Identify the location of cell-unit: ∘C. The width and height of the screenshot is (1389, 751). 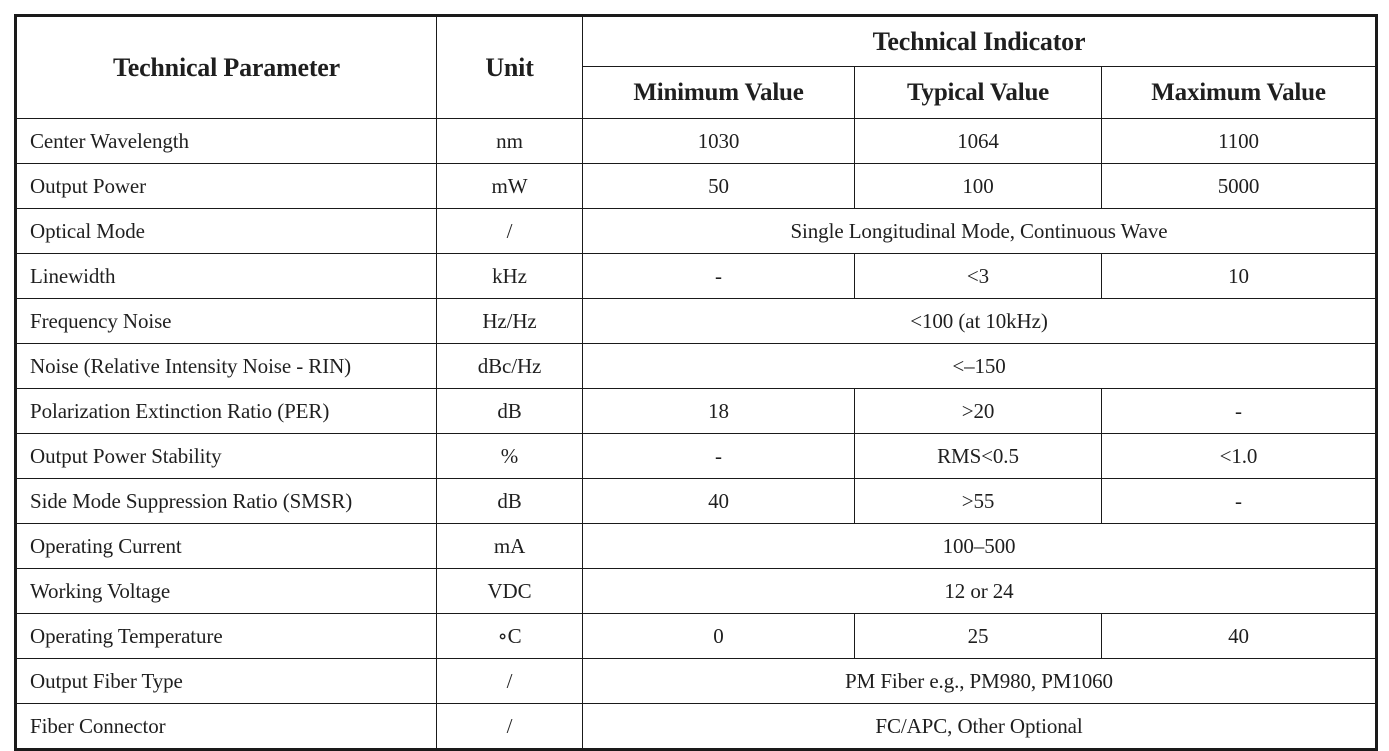
(509, 636).